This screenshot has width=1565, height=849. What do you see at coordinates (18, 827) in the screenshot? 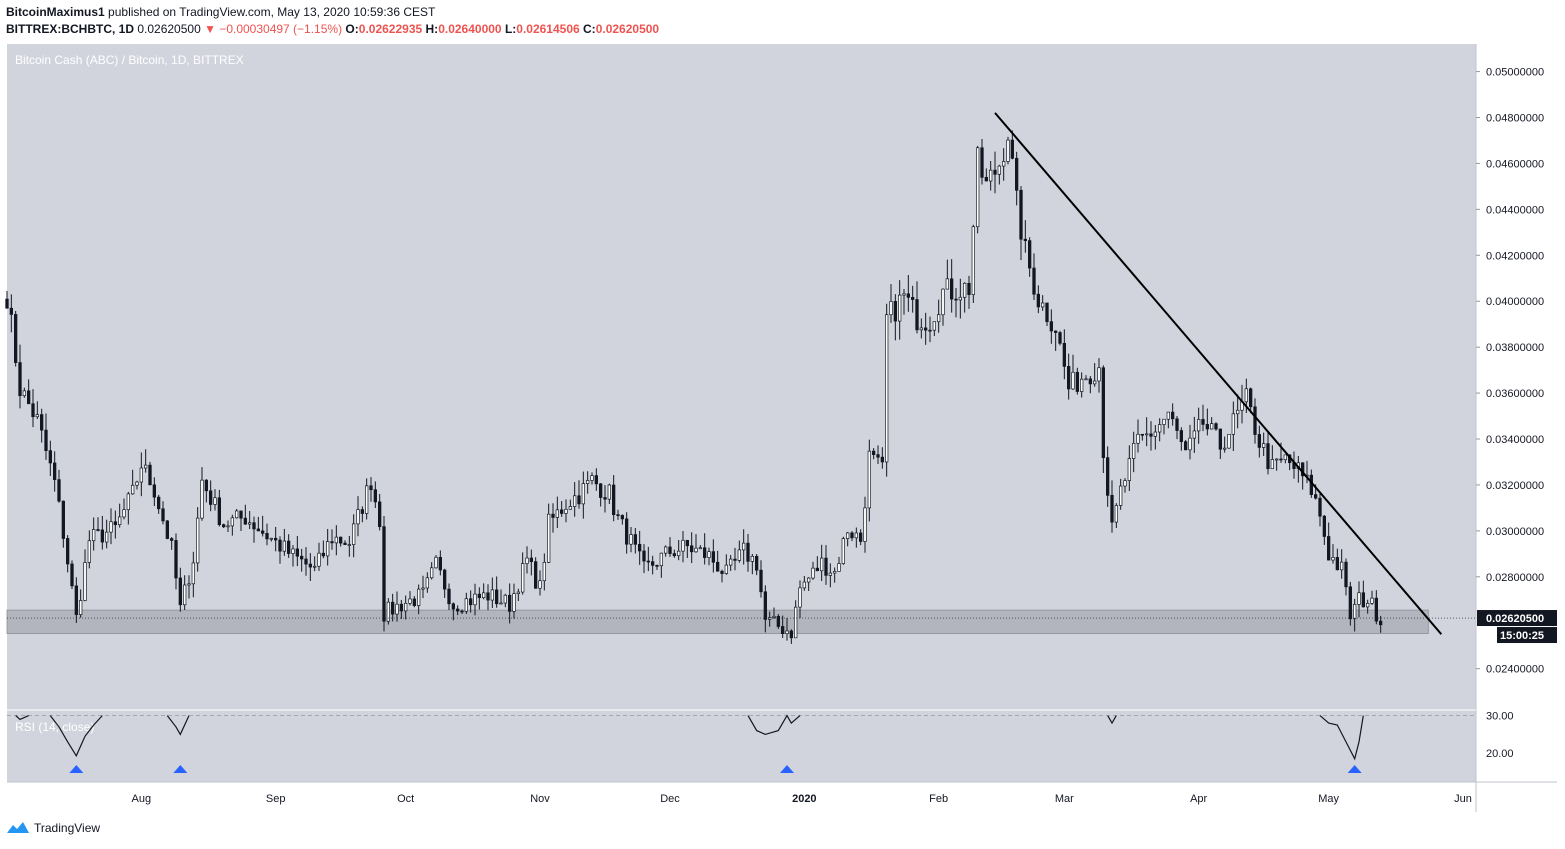
I see `tradingview-logo-icon` at bounding box center [18, 827].